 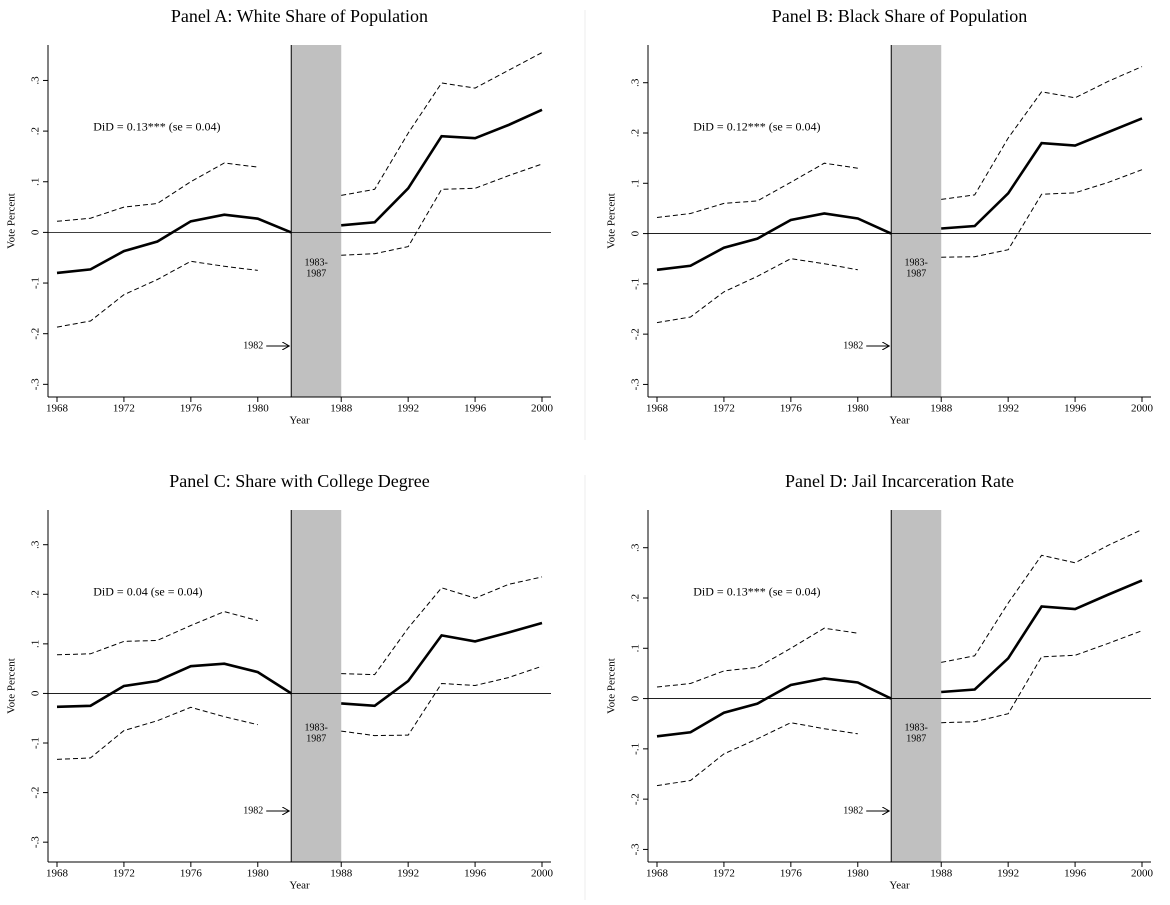 I want to click on chart-title: Panel C: Share with College Degree, so click(x=299, y=481).